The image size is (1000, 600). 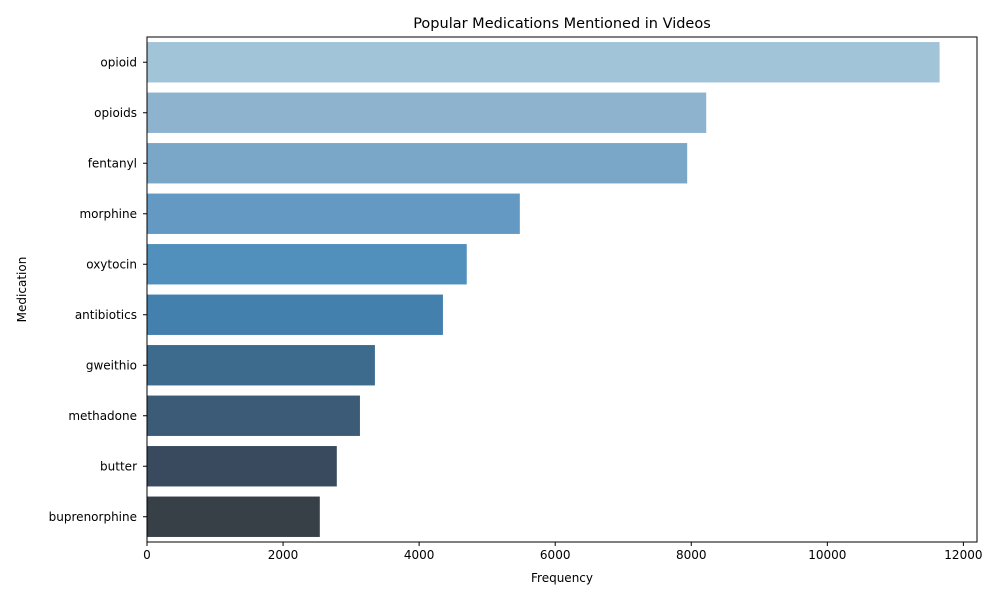 I want to click on x-tick-label: 8000, so click(x=691, y=555).